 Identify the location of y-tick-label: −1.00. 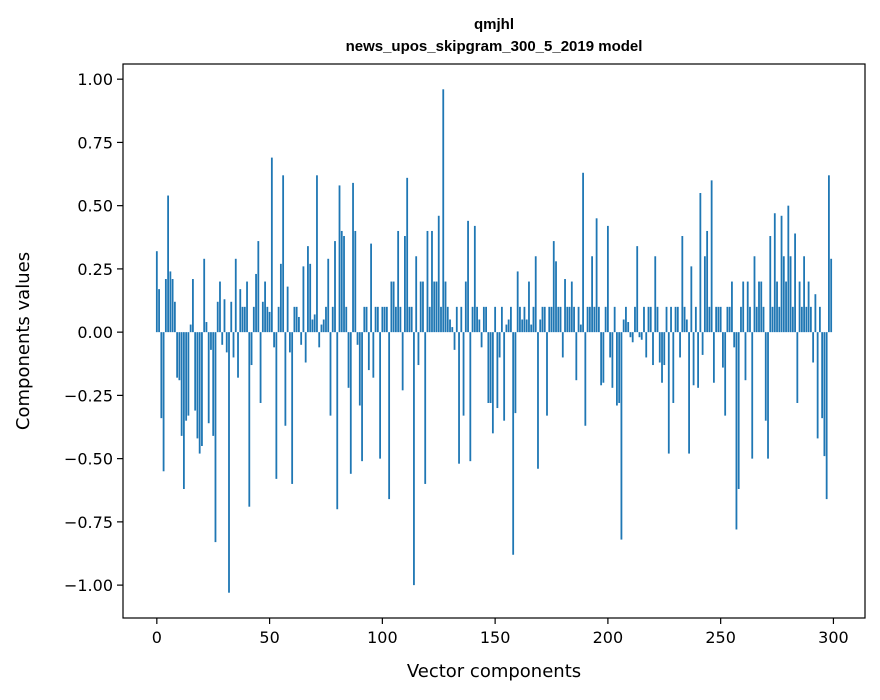
(88, 585).